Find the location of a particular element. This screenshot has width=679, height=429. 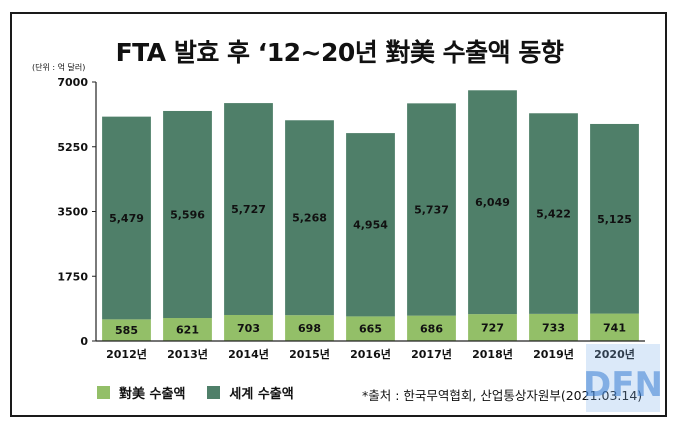

data-label-world-export: 5,422 is located at coordinates (553, 214).